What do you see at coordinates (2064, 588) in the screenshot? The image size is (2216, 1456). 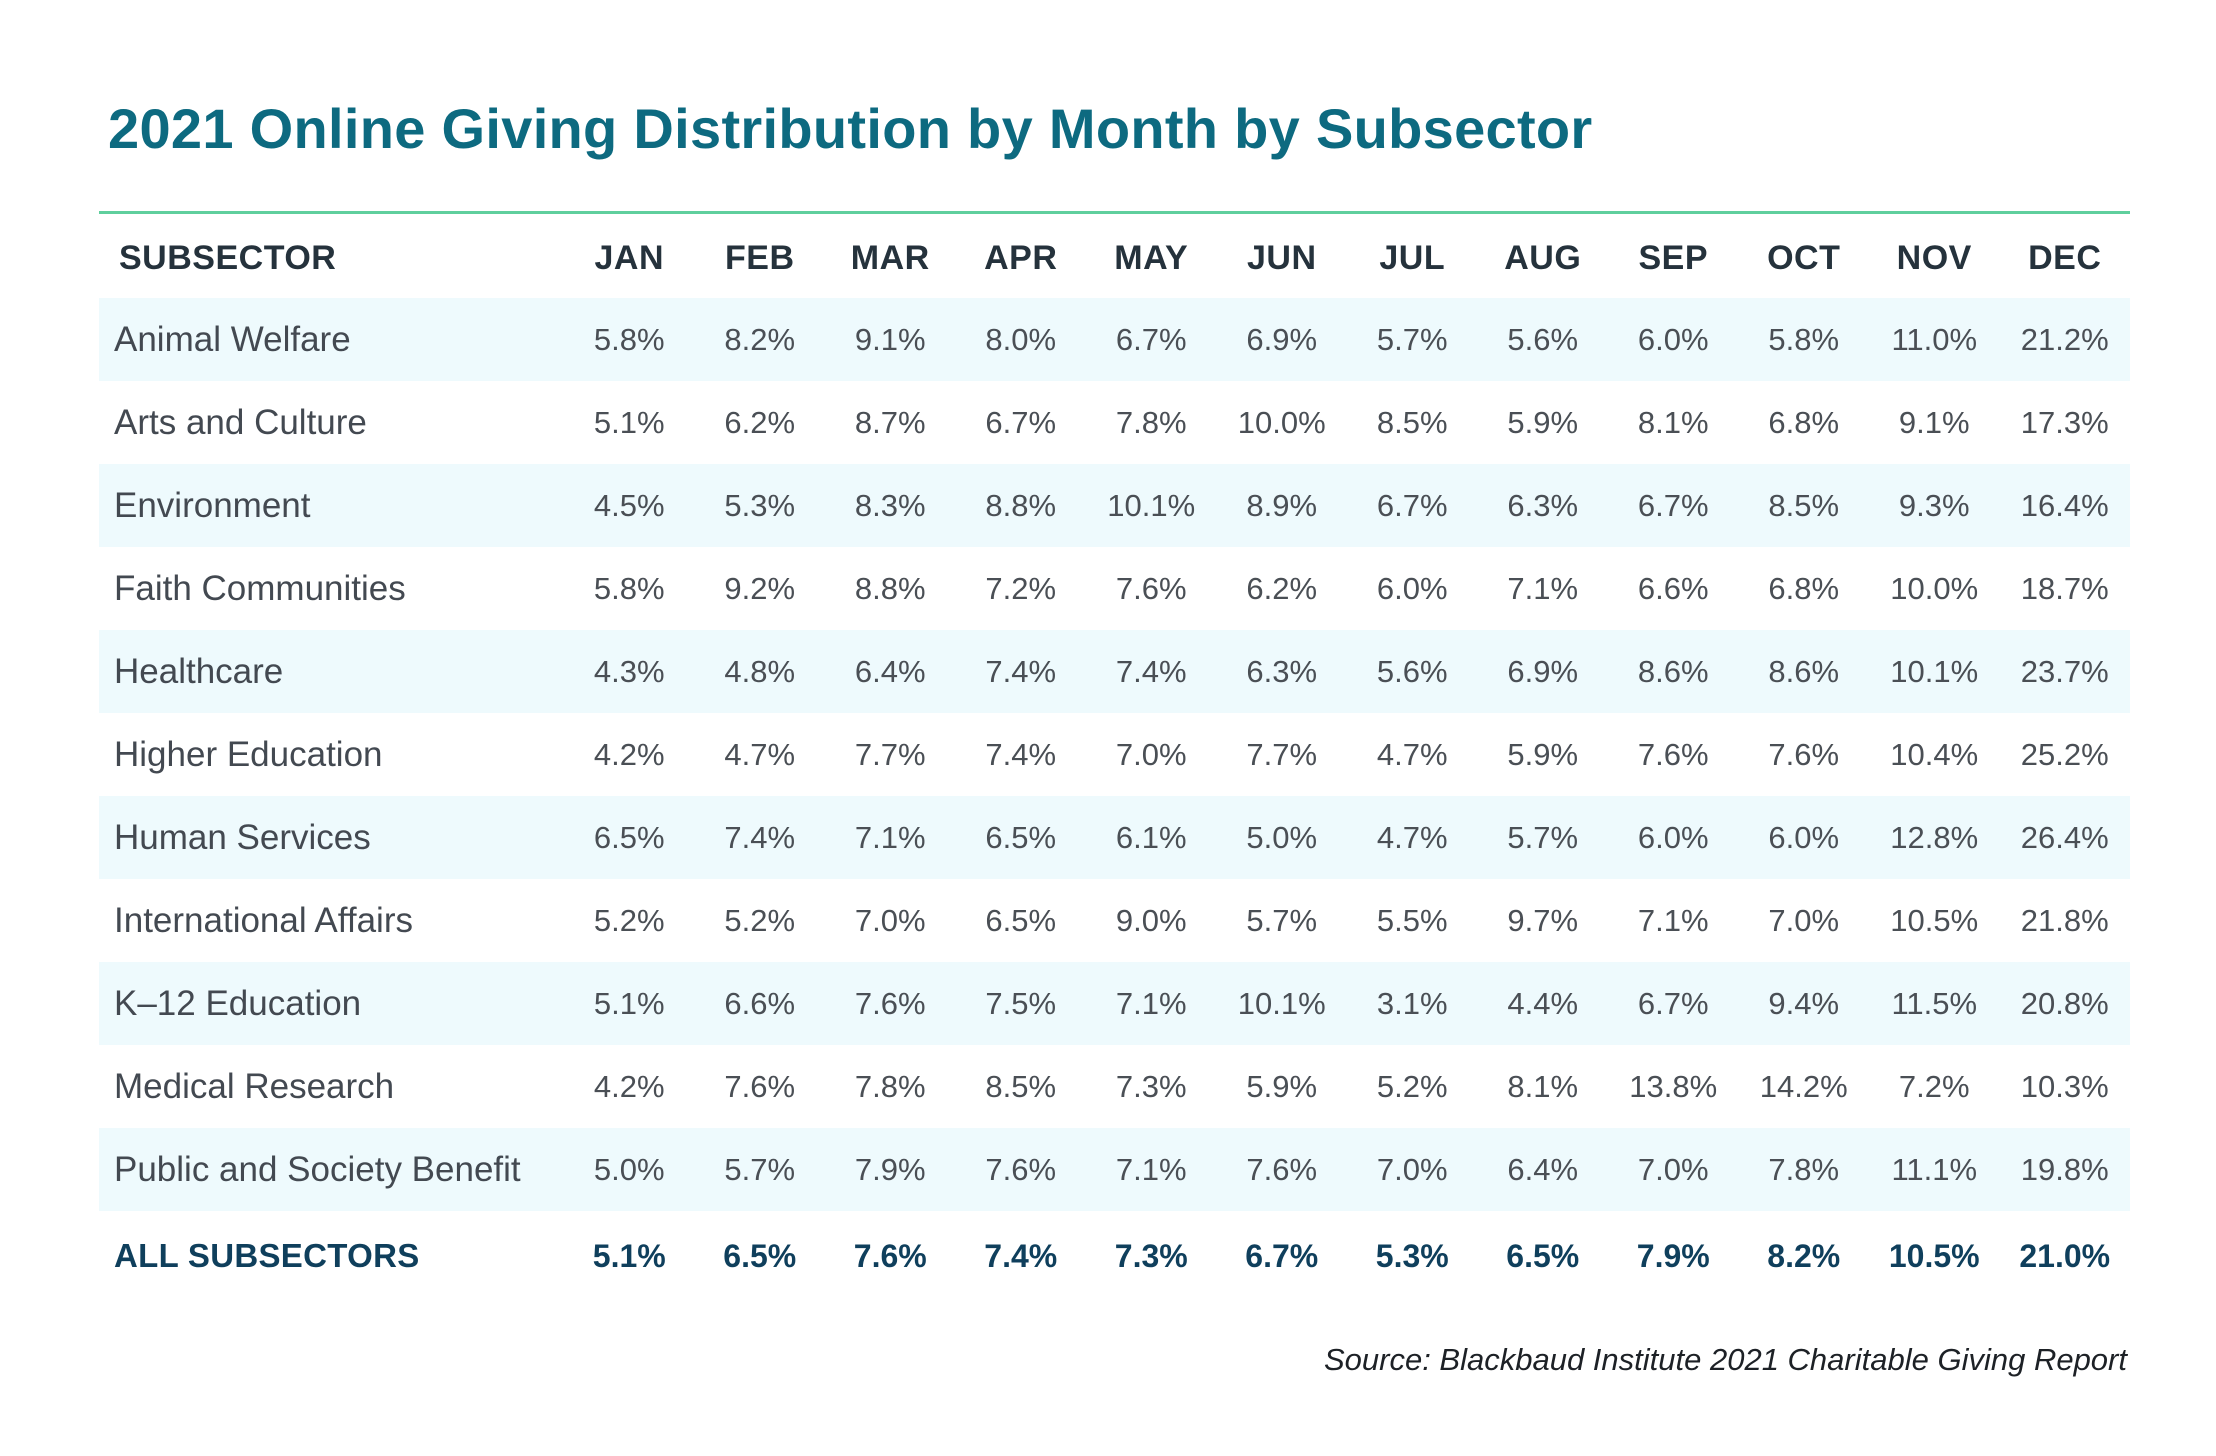 I see `percent-cell-dec: 18.7%` at bounding box center [2064, 588].